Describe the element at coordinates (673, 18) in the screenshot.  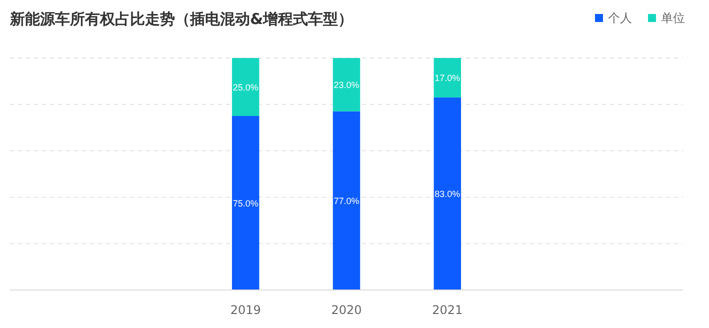
I see `legend-label: 单位` at that location.